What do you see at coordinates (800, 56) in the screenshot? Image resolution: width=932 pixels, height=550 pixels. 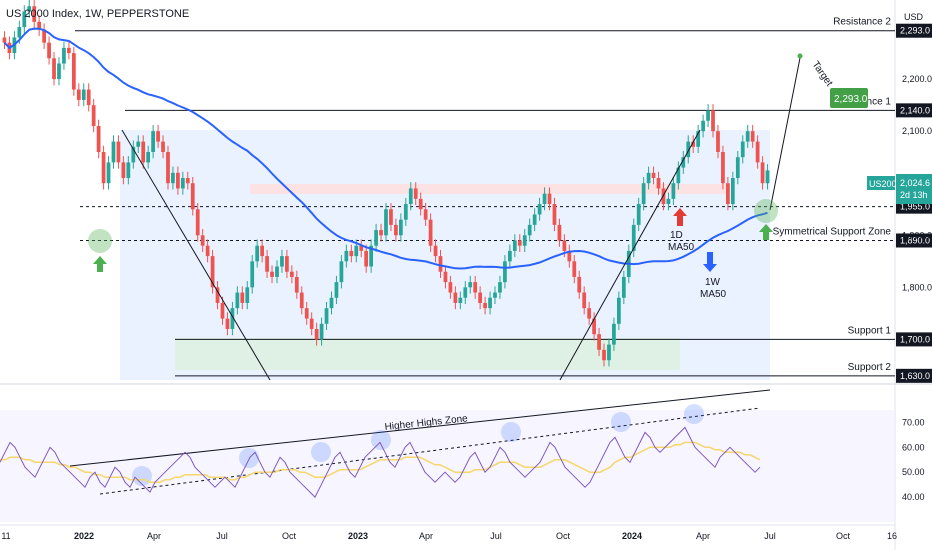 I see `target-dot` at bounding box center [800, 56].